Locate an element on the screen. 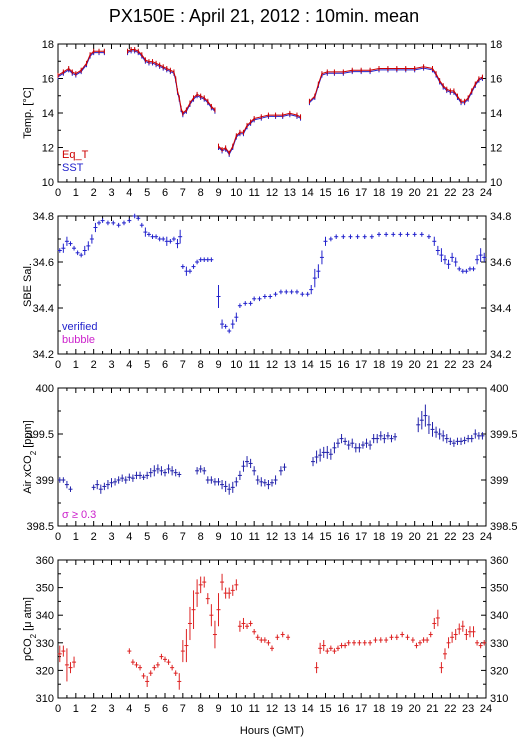 This screenshot has width=529, height=739. series-line-SST is located at coordinates (396, 85).